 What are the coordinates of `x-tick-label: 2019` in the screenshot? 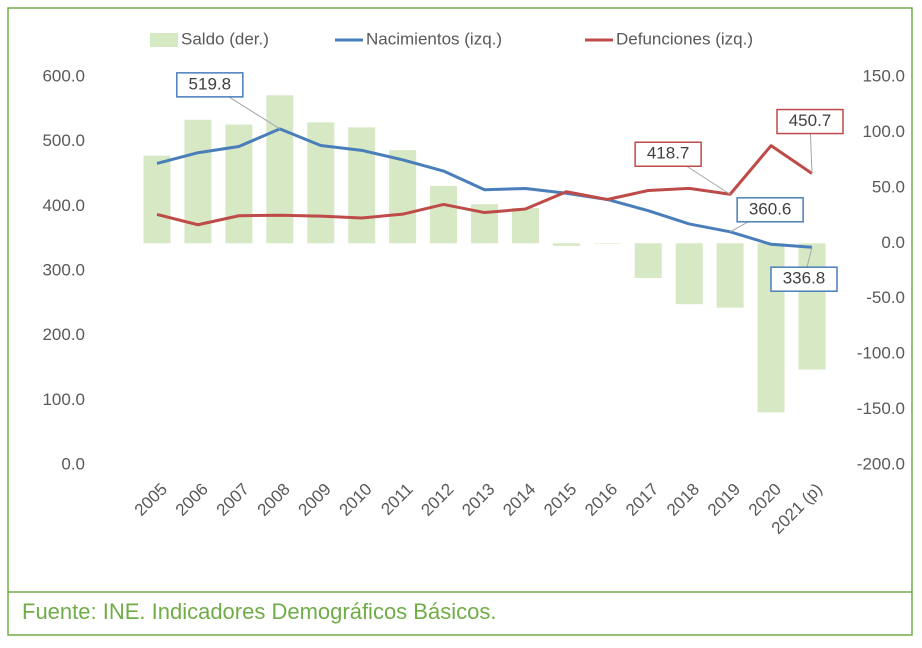 It's located at (724, 500).